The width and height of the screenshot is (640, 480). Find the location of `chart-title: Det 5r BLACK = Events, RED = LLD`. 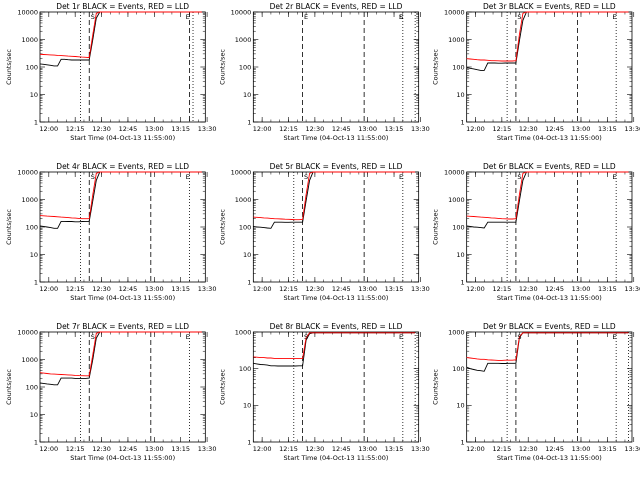

chart-title: Det 5r BLACK = Events, RED = LLD is located at coordinates (336, 166).